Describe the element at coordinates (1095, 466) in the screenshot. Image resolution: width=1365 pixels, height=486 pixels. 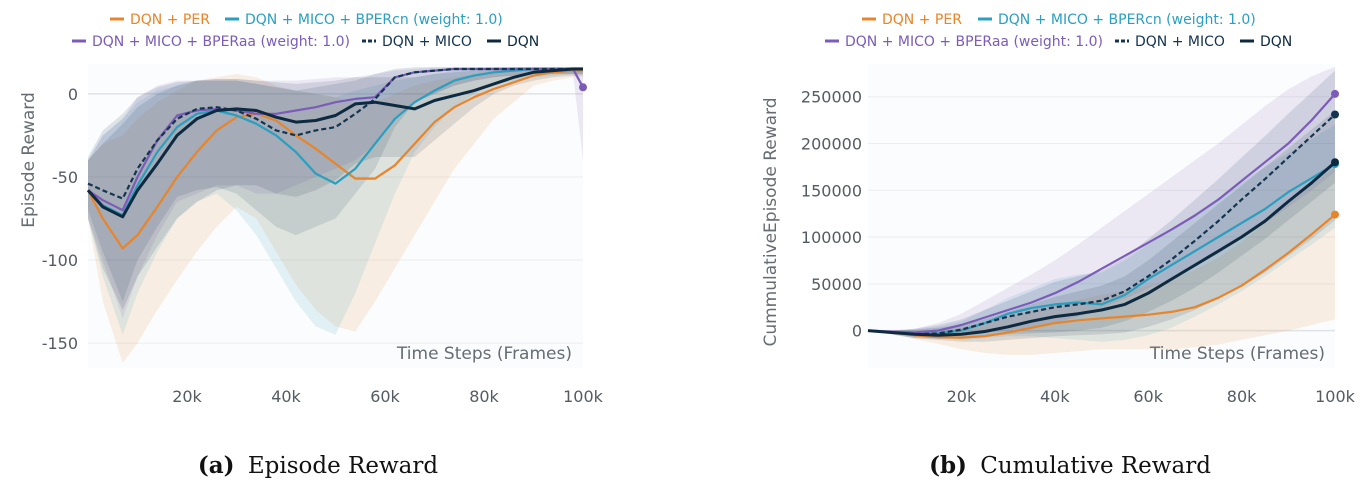
I see `cumulative-reward-caption-text: Cumulative Reward` at that location.